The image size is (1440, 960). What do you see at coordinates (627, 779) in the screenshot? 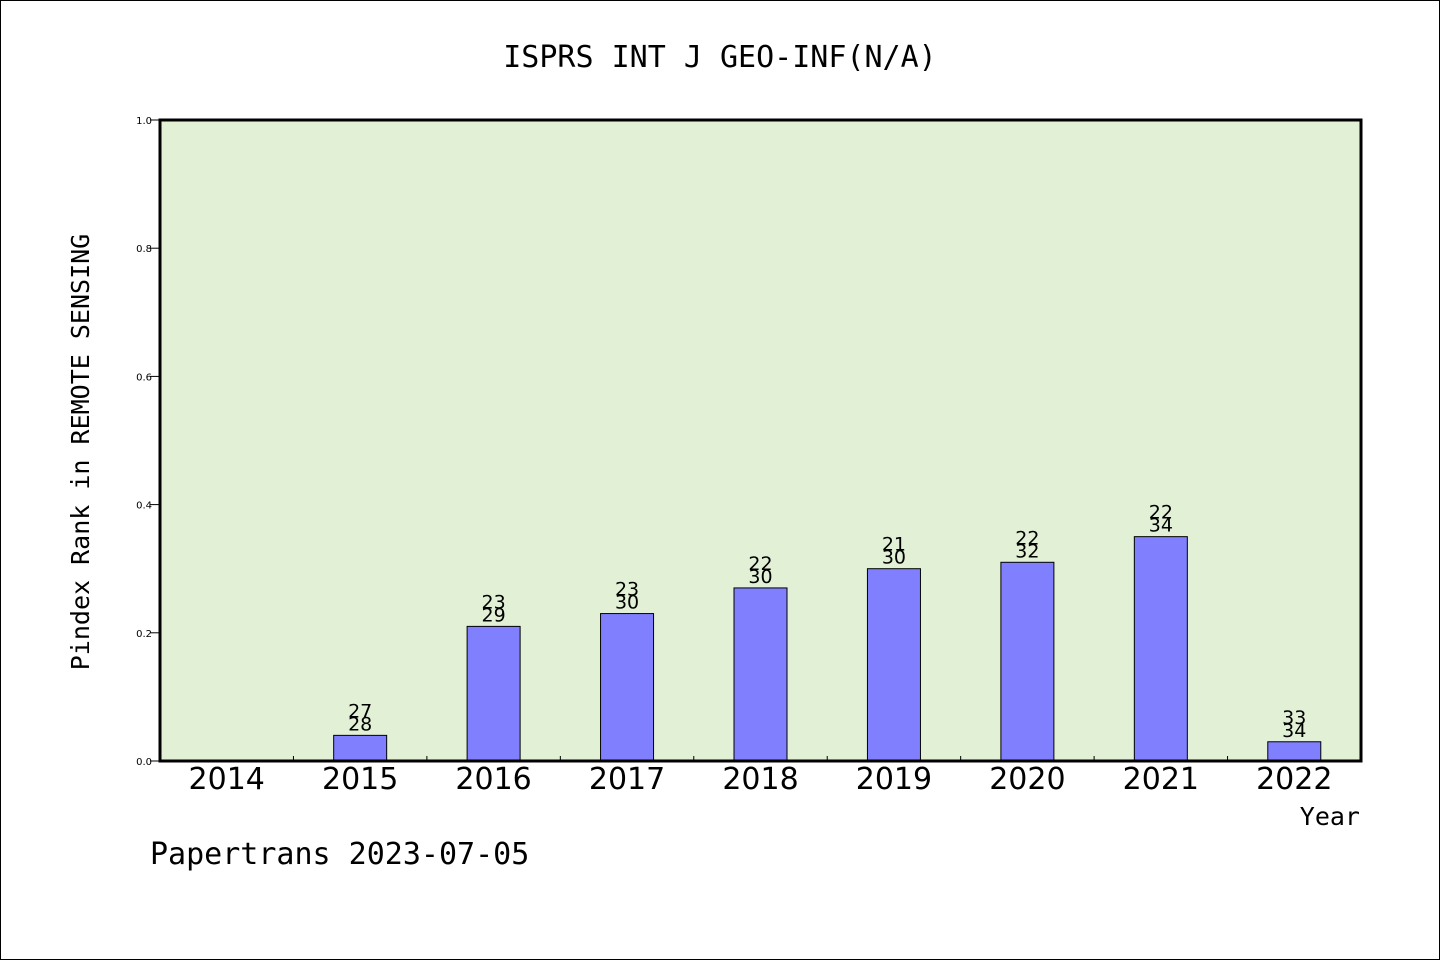
I see `x-tick-label: 2017` at bounding box center [627, 779].